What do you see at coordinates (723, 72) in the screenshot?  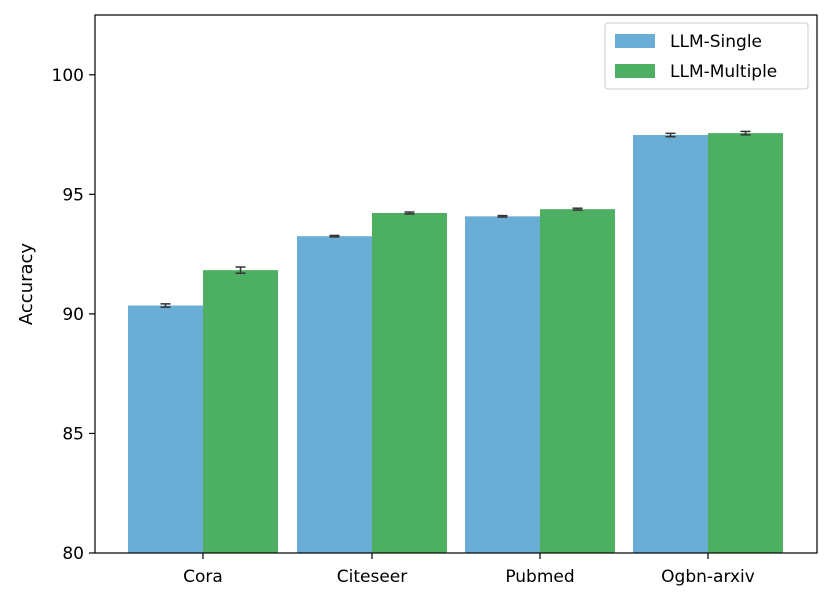 I see `legend-label-llm-multiple: LLM-Multiple` at bounding box center [723, 72].